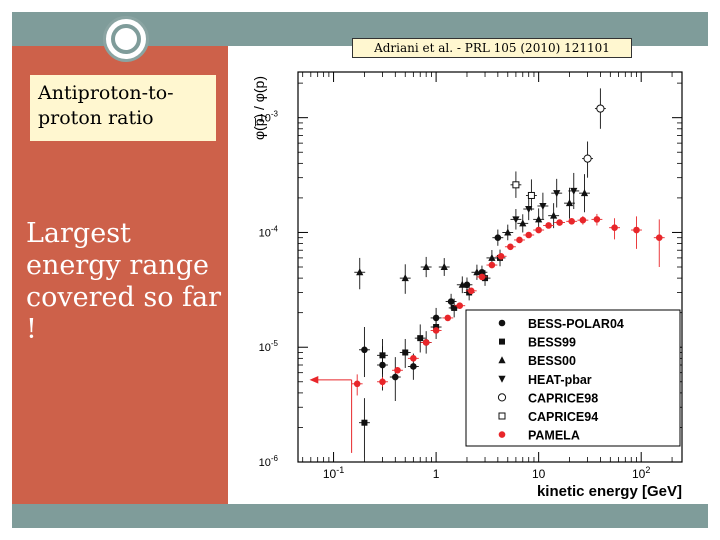  What do you see at coordinates (269, 461) in the screenshot?
I see `y-tick-label: 10⁻⁶` at bounding box center [269, 461].